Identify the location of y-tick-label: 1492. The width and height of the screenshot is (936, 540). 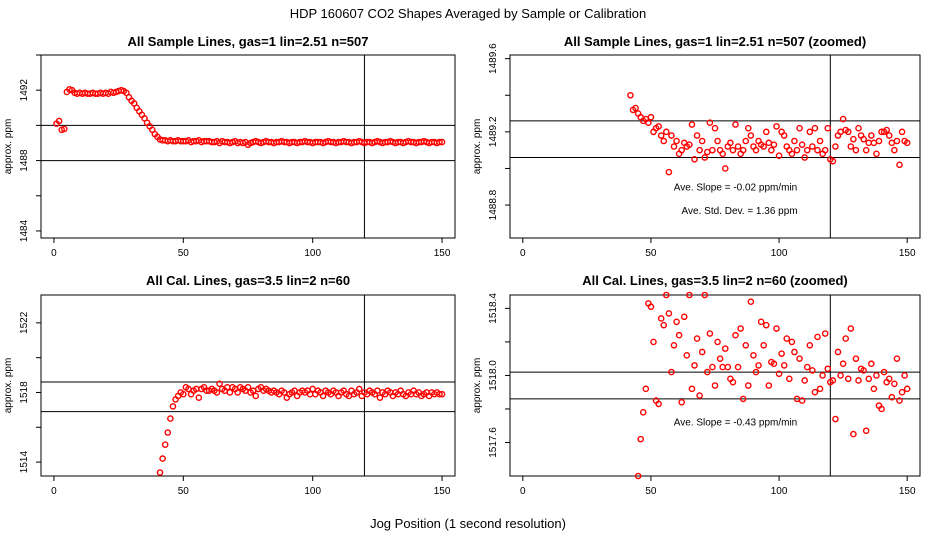
(24, 90).